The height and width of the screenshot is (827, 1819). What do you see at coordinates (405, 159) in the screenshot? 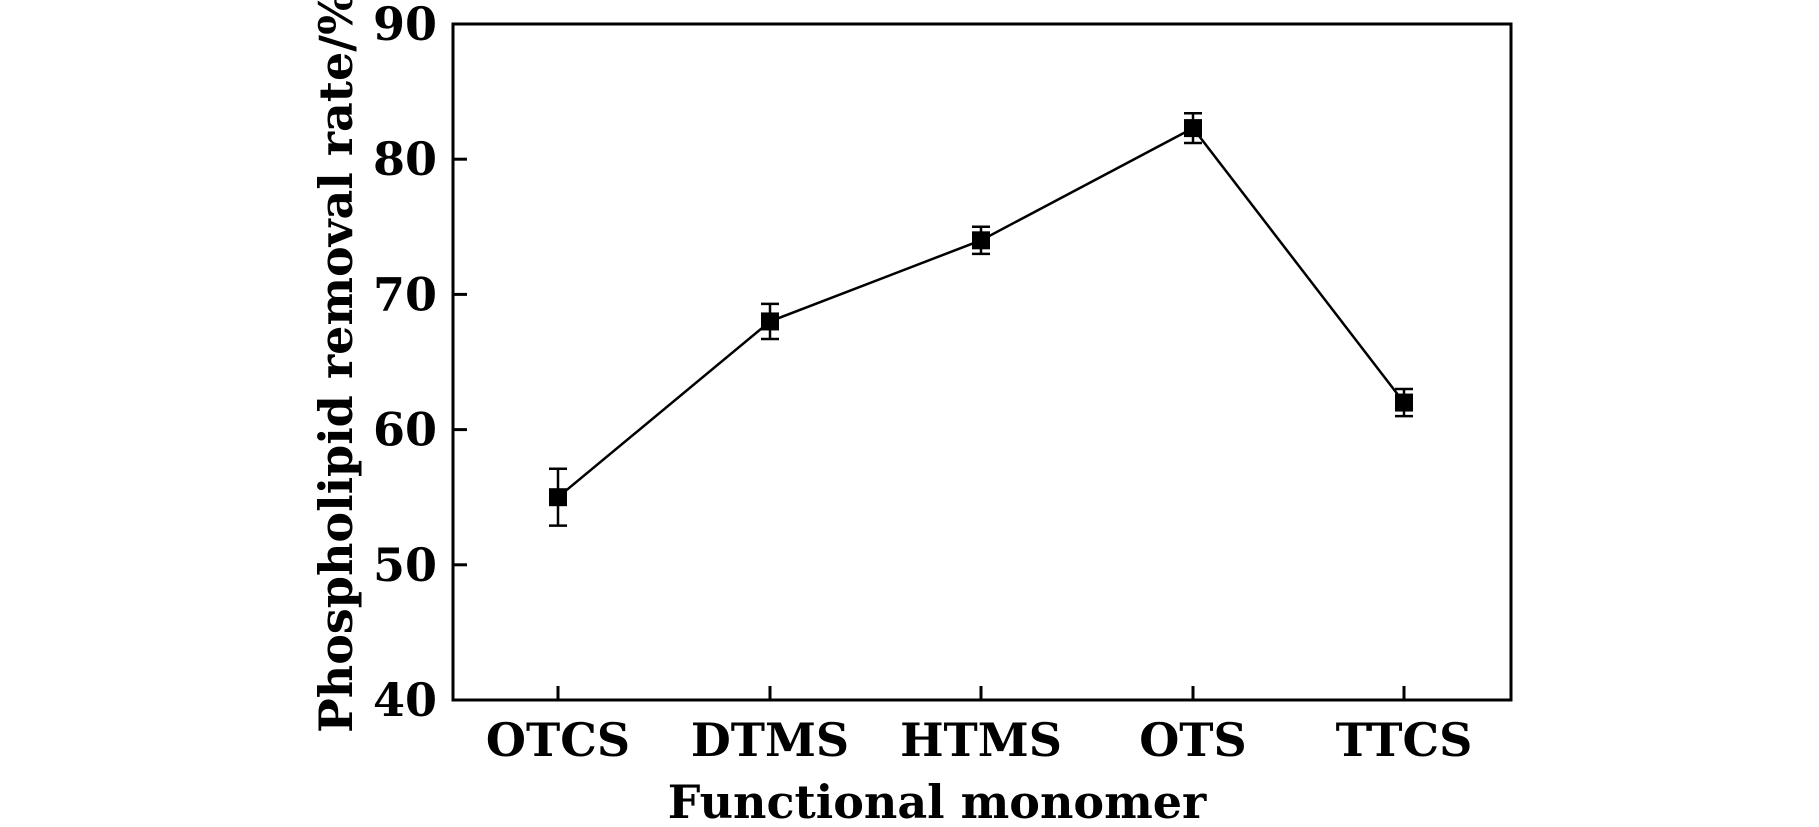
I see `y-tick-label: 80` at bounding box center [405, 159].